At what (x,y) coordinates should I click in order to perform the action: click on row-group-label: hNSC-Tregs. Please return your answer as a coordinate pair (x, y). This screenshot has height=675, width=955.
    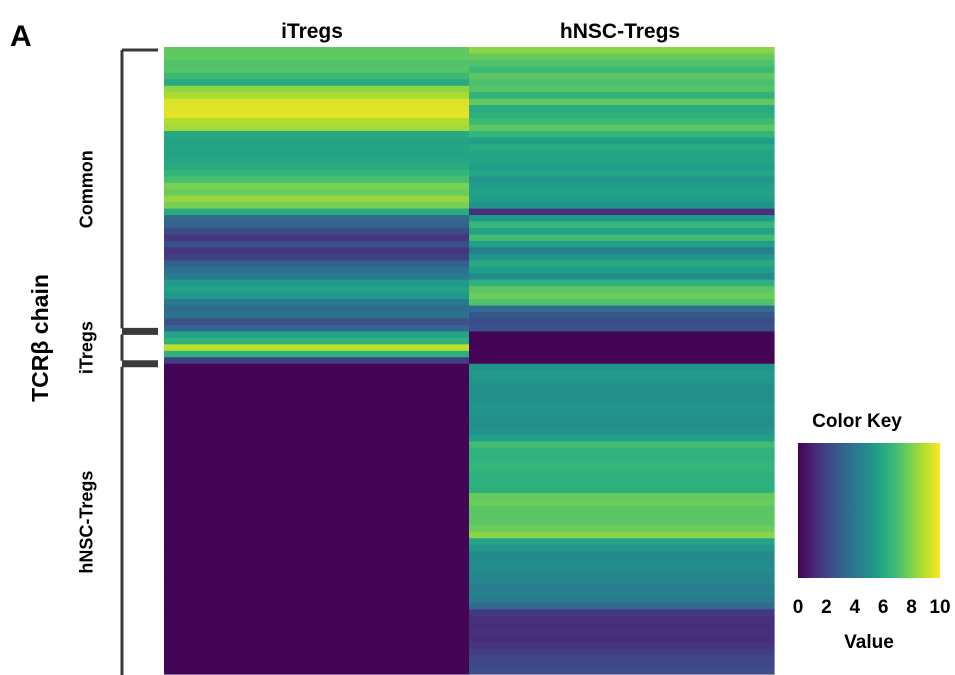
    Looking at the image, I should click on (87, 522).